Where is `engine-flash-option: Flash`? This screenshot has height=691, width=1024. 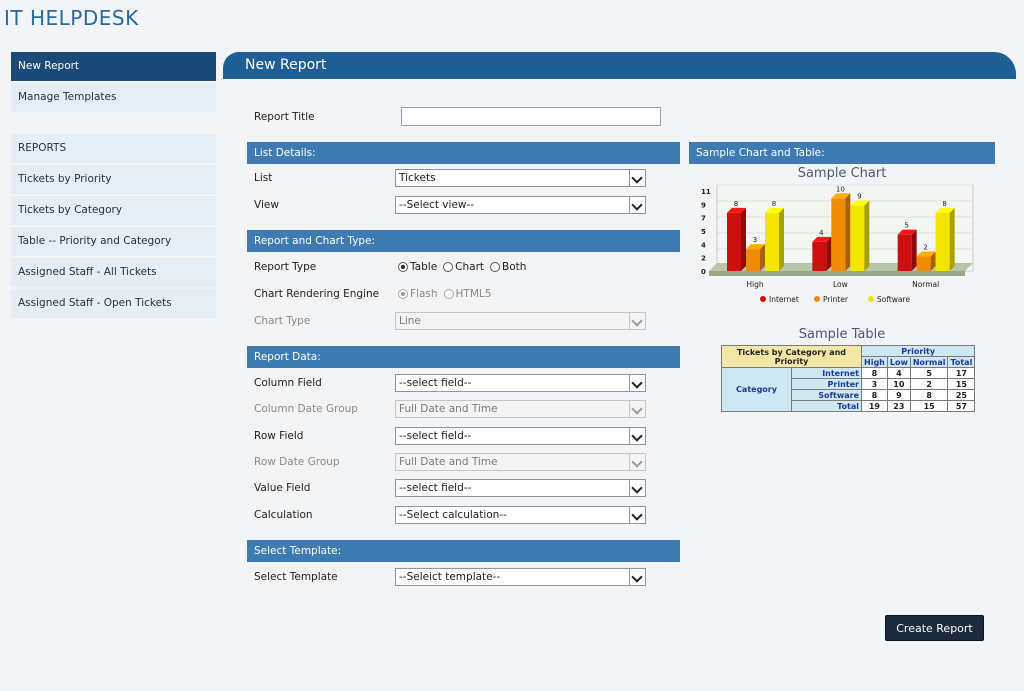 engine-flash-option: Flash is located at coordinates (418, 294).